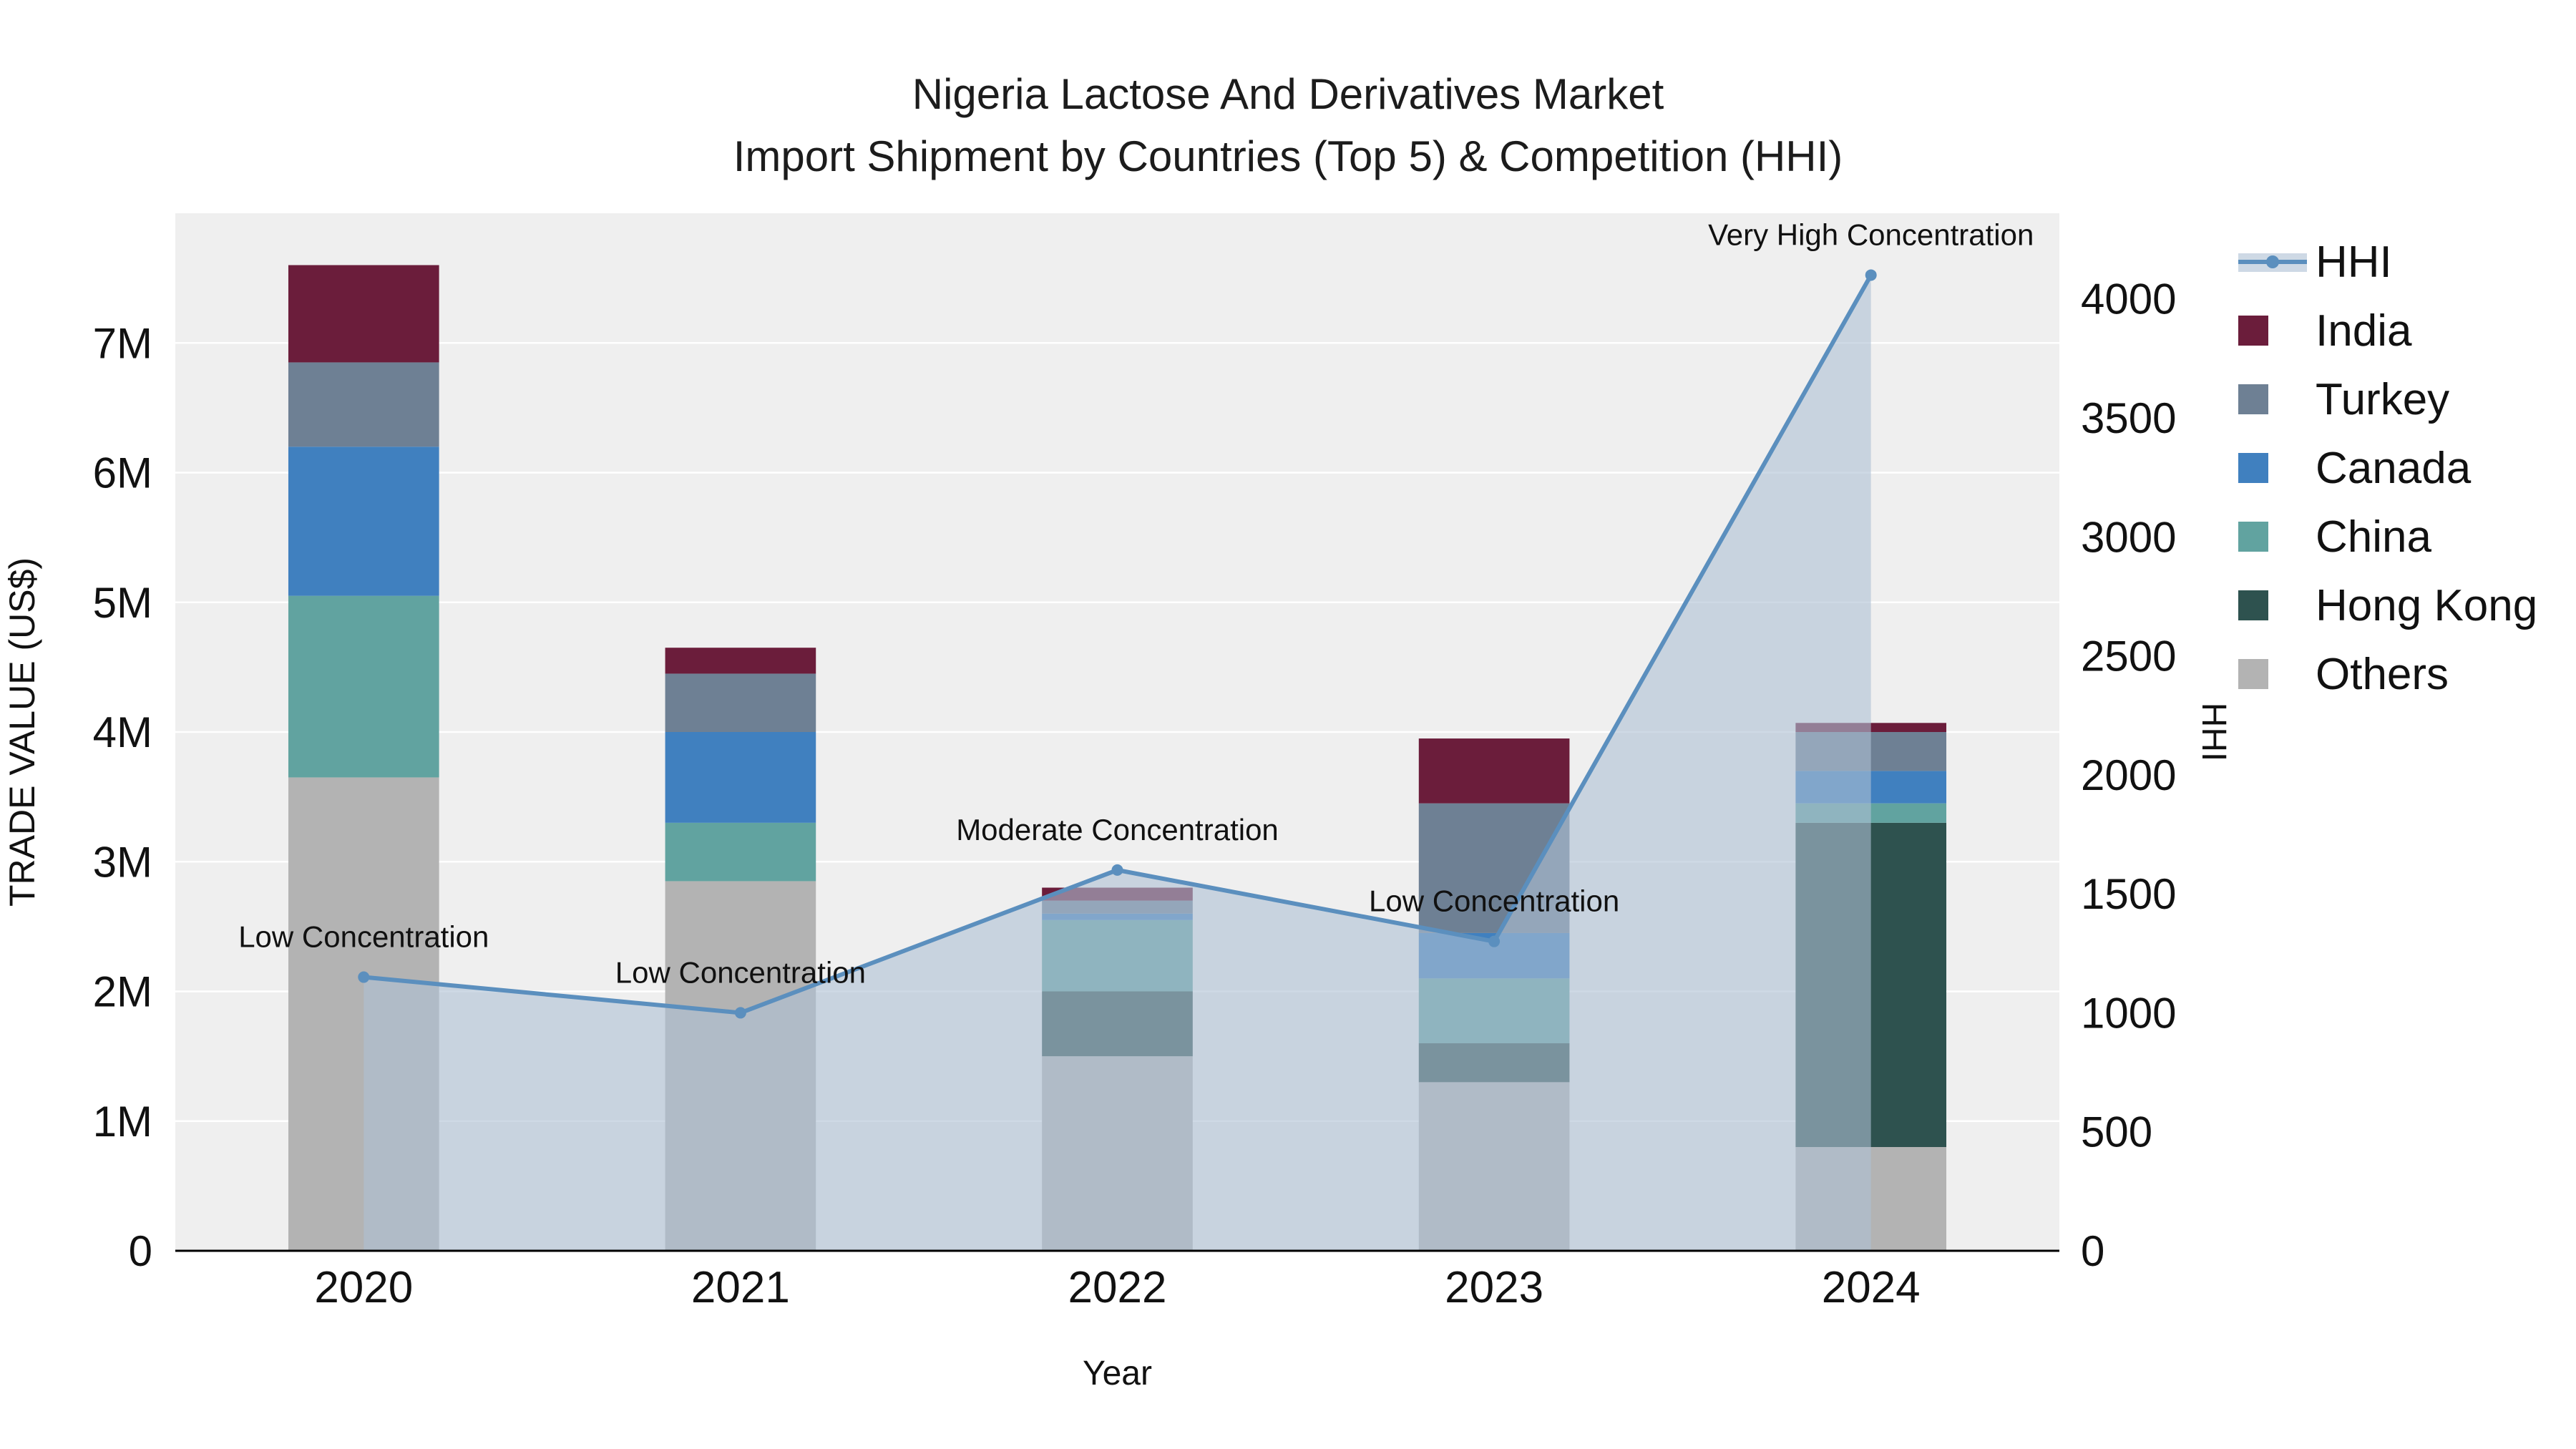  I want to click on hhi-point-2022, so click(1117, 870).